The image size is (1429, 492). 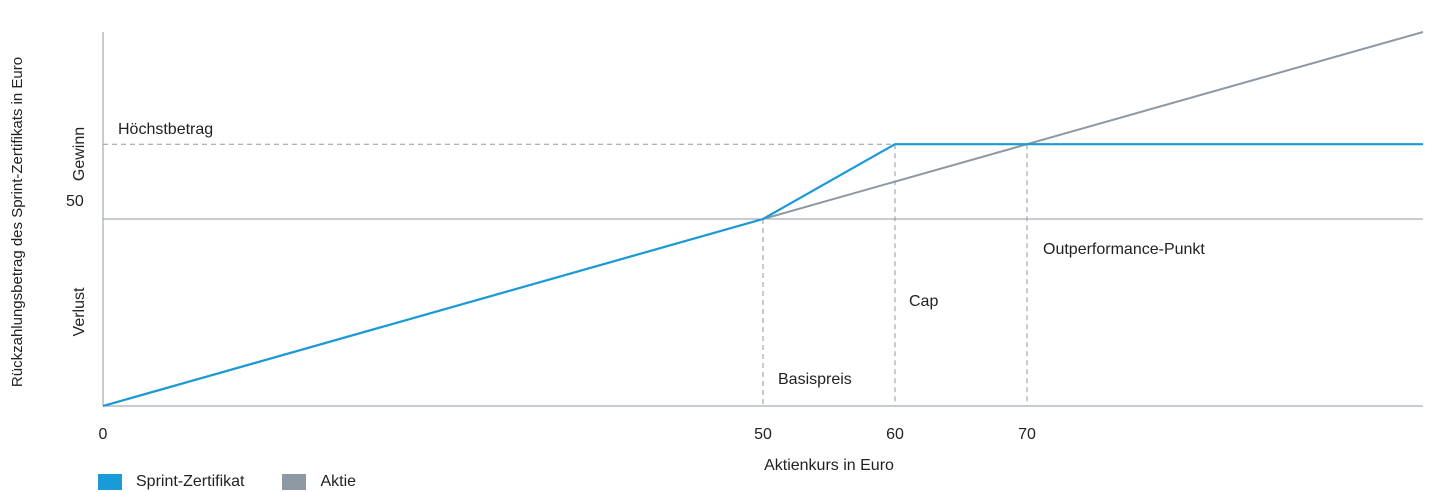 I want to click on x-tick-label-50: 50, so click(x=763, y=434).